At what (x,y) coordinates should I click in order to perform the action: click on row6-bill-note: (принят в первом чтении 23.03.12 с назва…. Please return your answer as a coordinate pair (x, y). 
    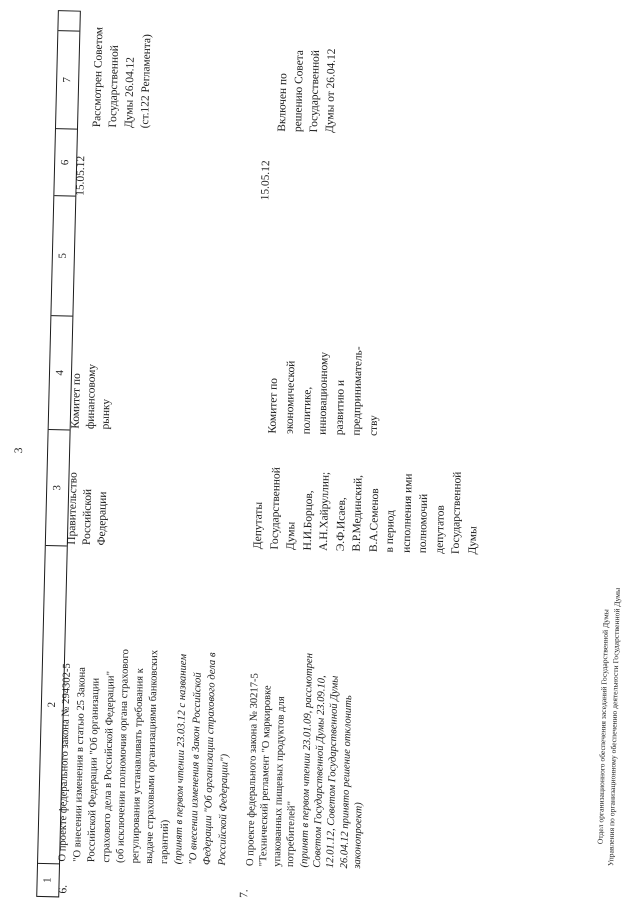
    Looking at the image, I should click on (202, 759).